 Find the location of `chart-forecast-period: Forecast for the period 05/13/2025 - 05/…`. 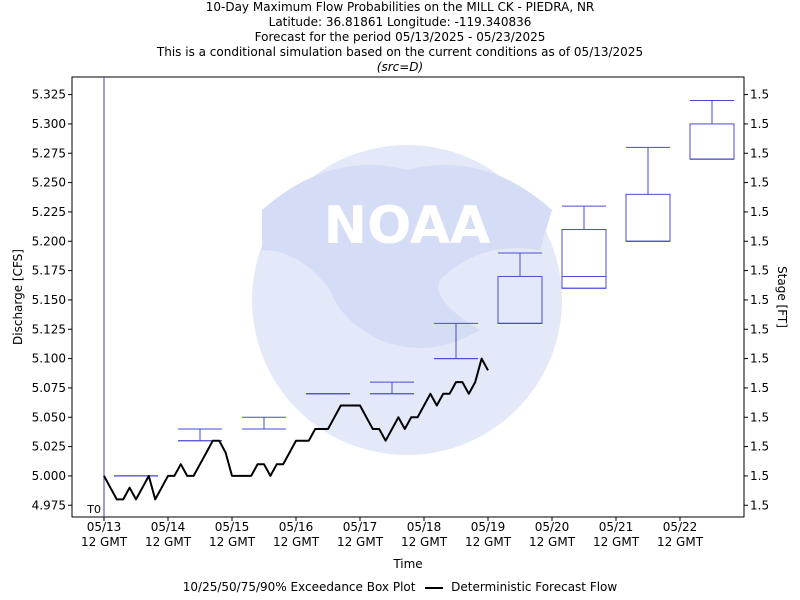

chart-forecast-period: Forecast for the period 05/13/2025 - 05/… is located at coordinates (400, 37).